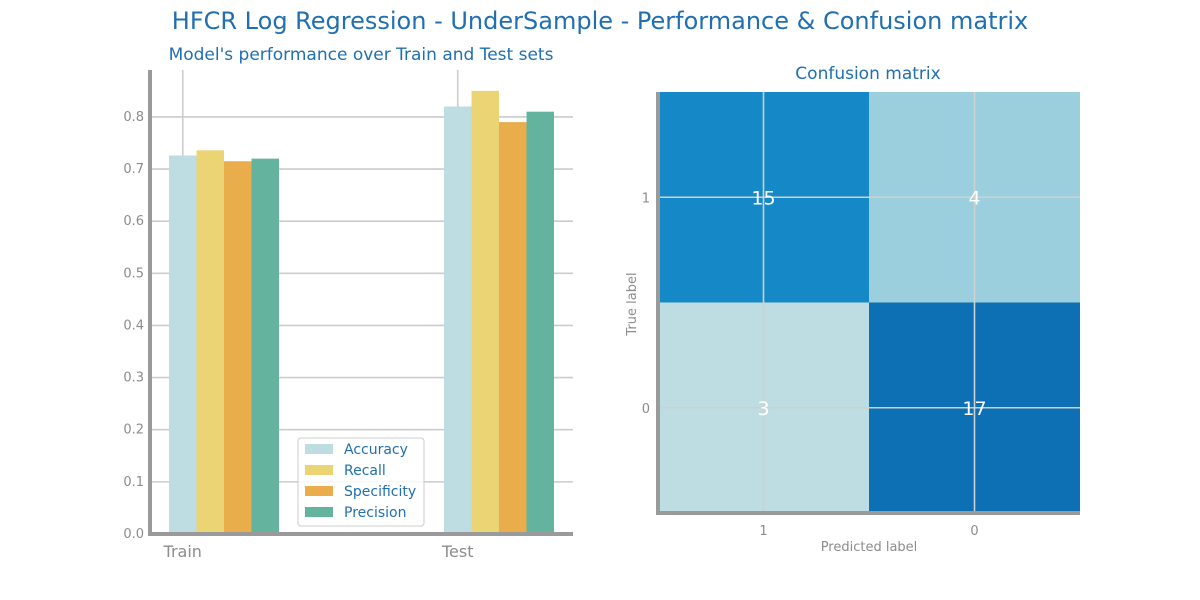  What do you see at coordinates (133, 430) in the screenshot?
I see `y-tick-label: 0.2` at bounding box center [133, 430].